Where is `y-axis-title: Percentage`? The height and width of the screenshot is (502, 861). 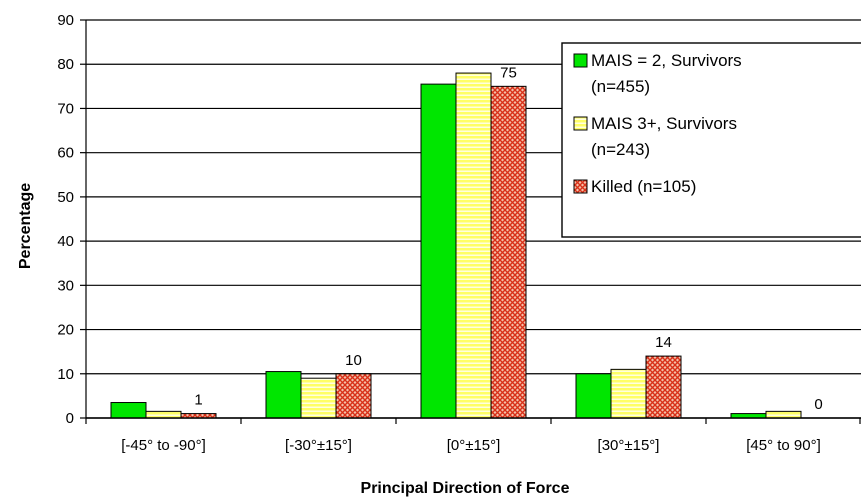
y-axis-title: Percentage is located at coordinates (25, 226).